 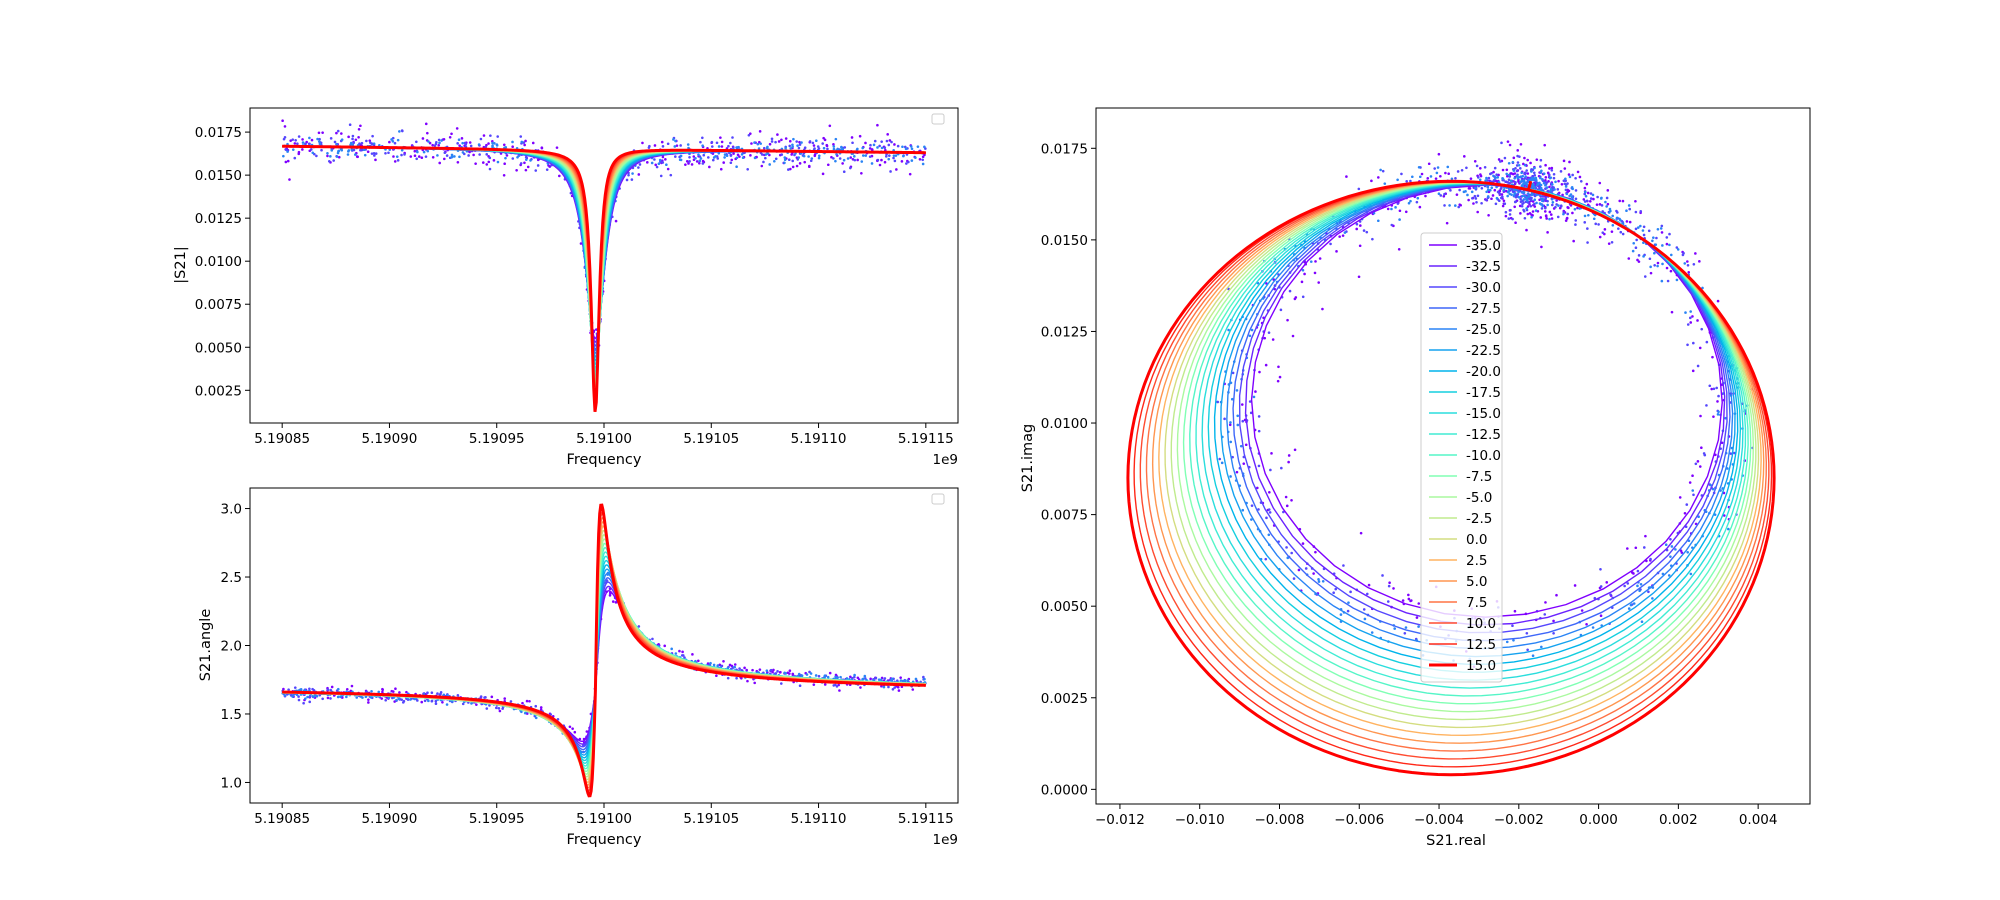 I want to click on iq-legend-label: 12.5, so click(x=1481, y=645).